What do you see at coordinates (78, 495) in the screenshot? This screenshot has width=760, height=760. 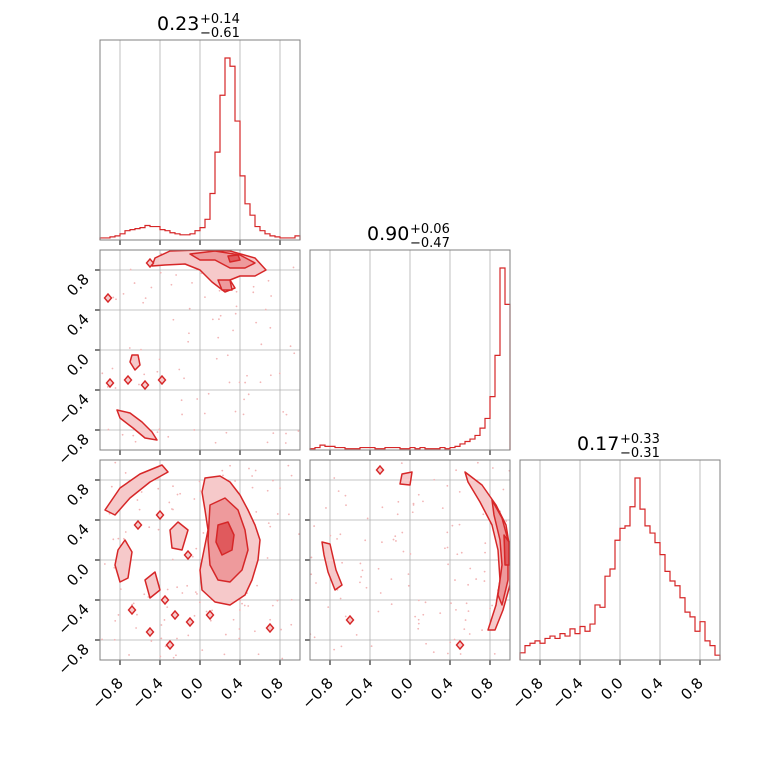 I see `density-panel-p0-p2-ylabel-4: 0.8` at bounding box center [78, 495].